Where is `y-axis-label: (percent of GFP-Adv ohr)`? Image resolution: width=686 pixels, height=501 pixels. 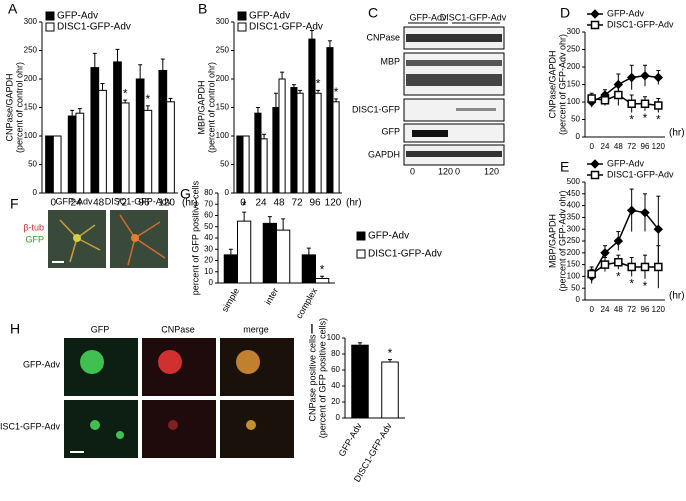
y-axis-label: (percent of GFP-Adv ohr) is located at coordinates (562, 84).